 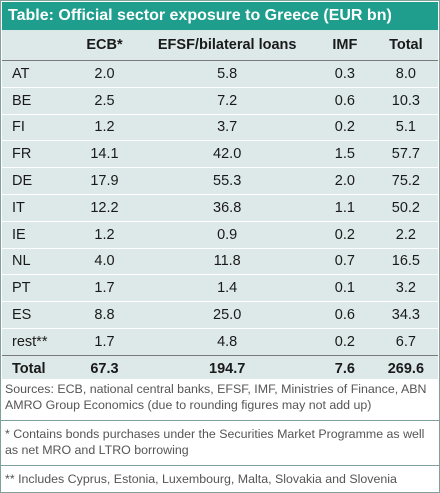 What do you see at coordinates (104, 368) in the screenshot?
I see `totals-ecb: 67.3` at bounding box center [104, 368].